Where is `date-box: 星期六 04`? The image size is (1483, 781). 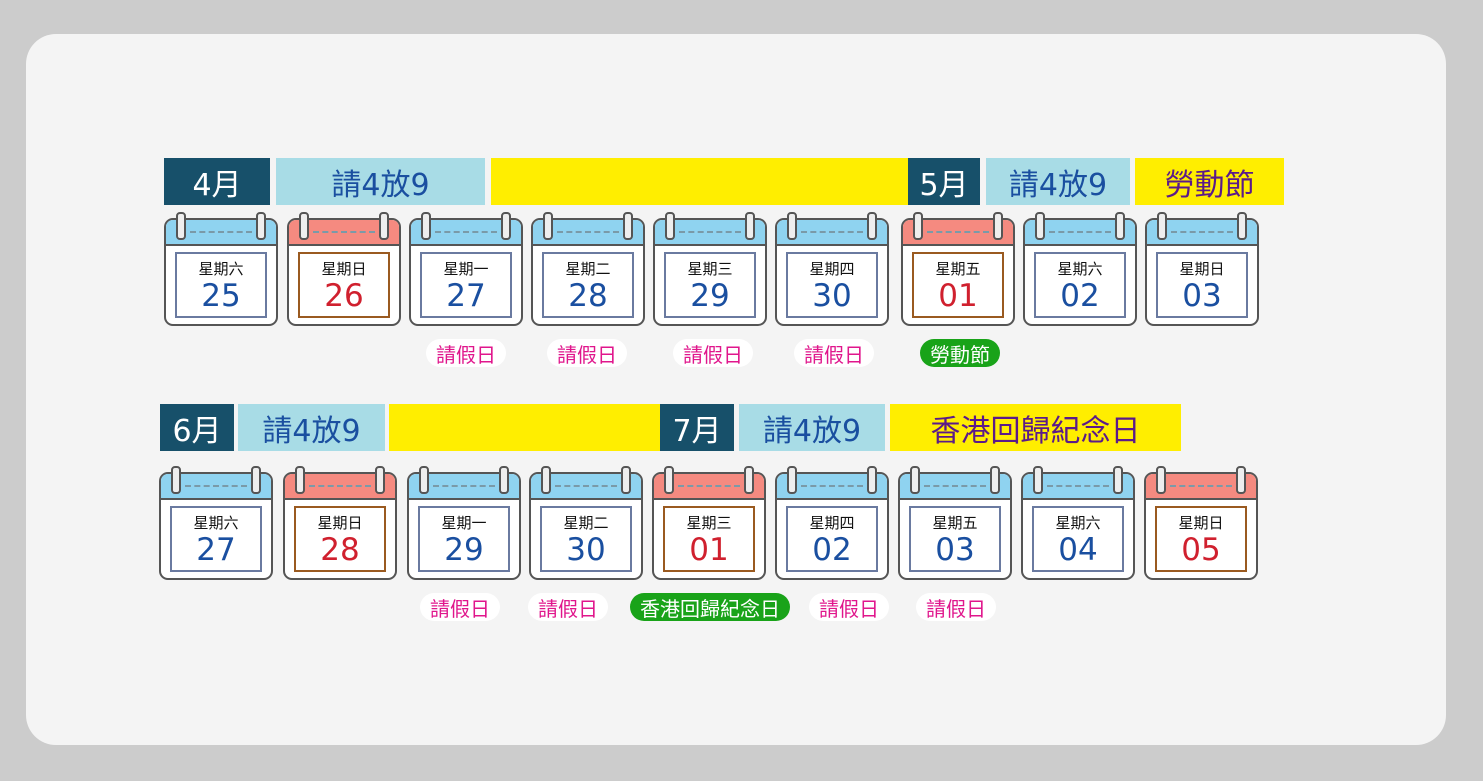
date-box: 星期六 04 is located at coordinates (1078, 539).